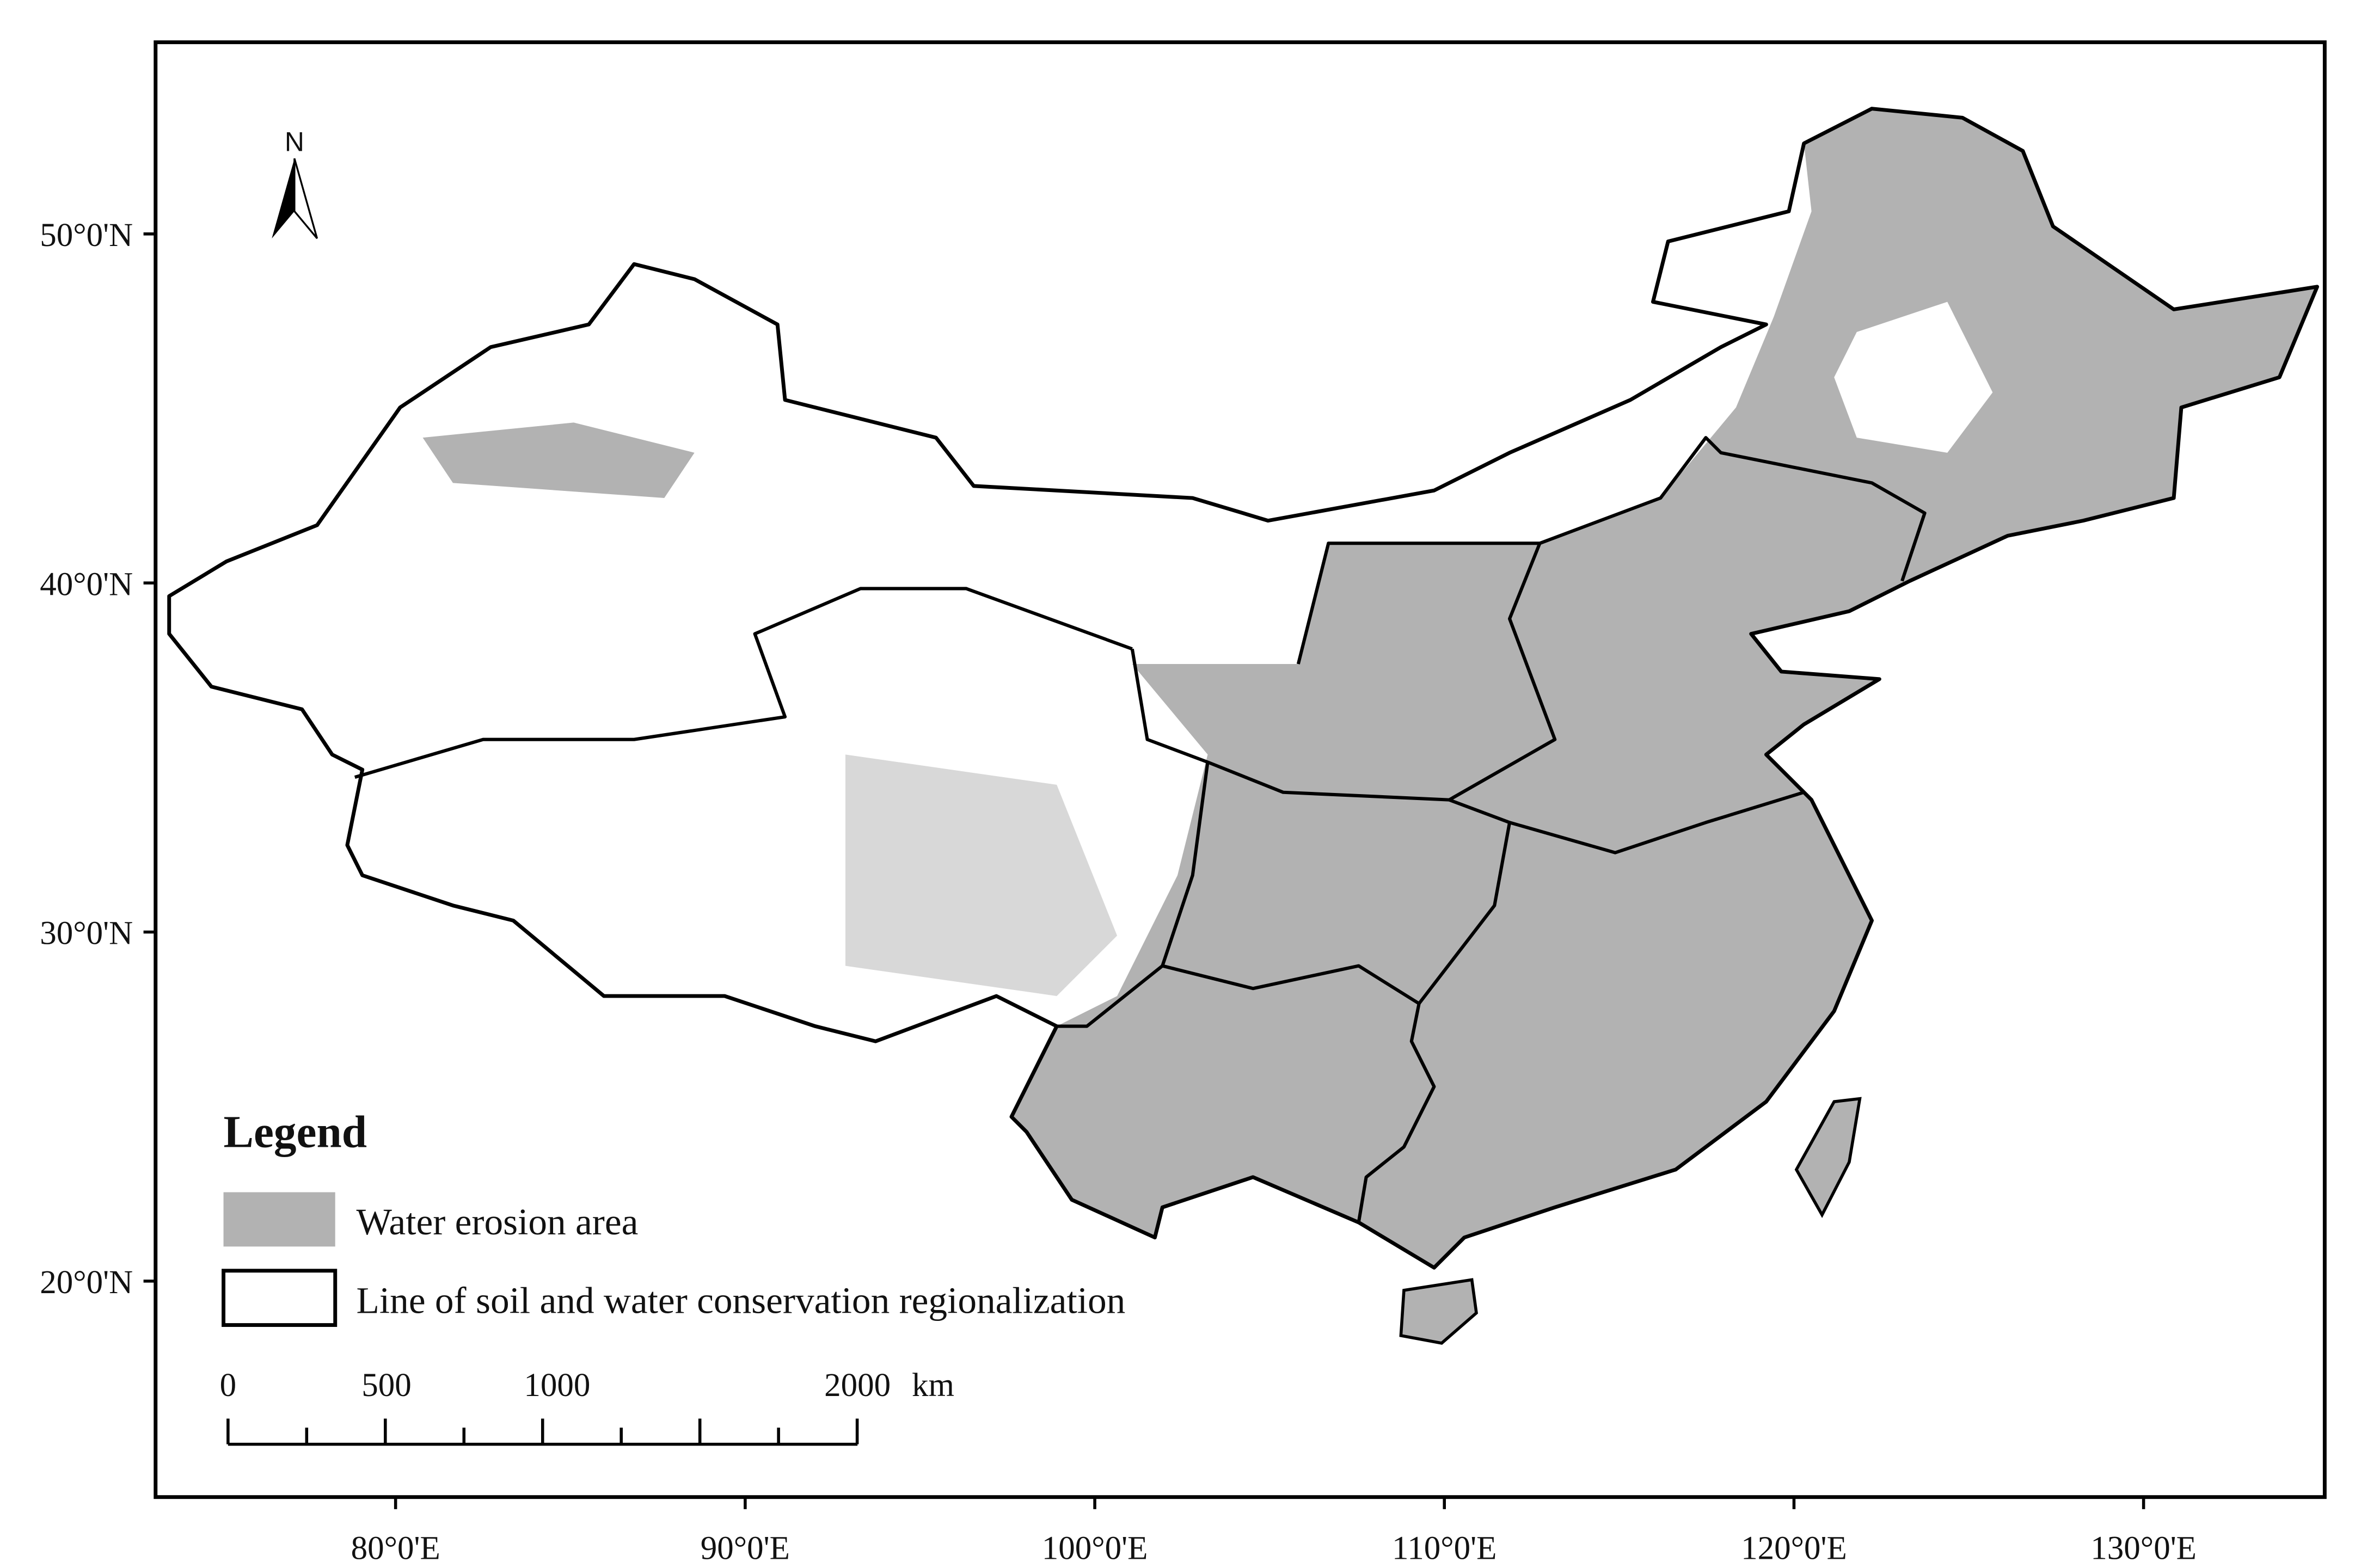 Image resolution: width=2355 pixels, height=1568 pixels. Describe the element at coordinates (557, 1385) in the screenshot. I see `scale-label: 1000` at that location.